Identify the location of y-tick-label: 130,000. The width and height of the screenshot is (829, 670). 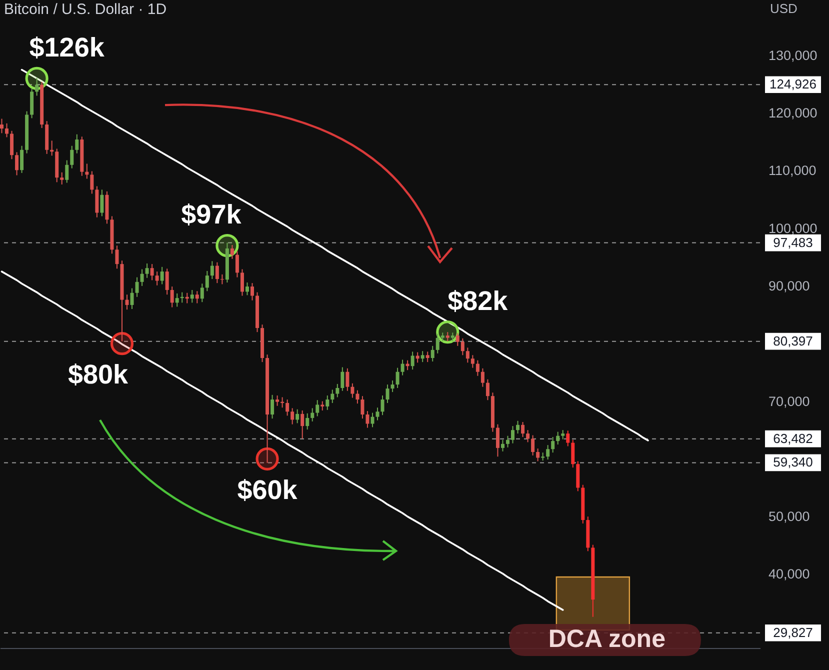
(793, 55).